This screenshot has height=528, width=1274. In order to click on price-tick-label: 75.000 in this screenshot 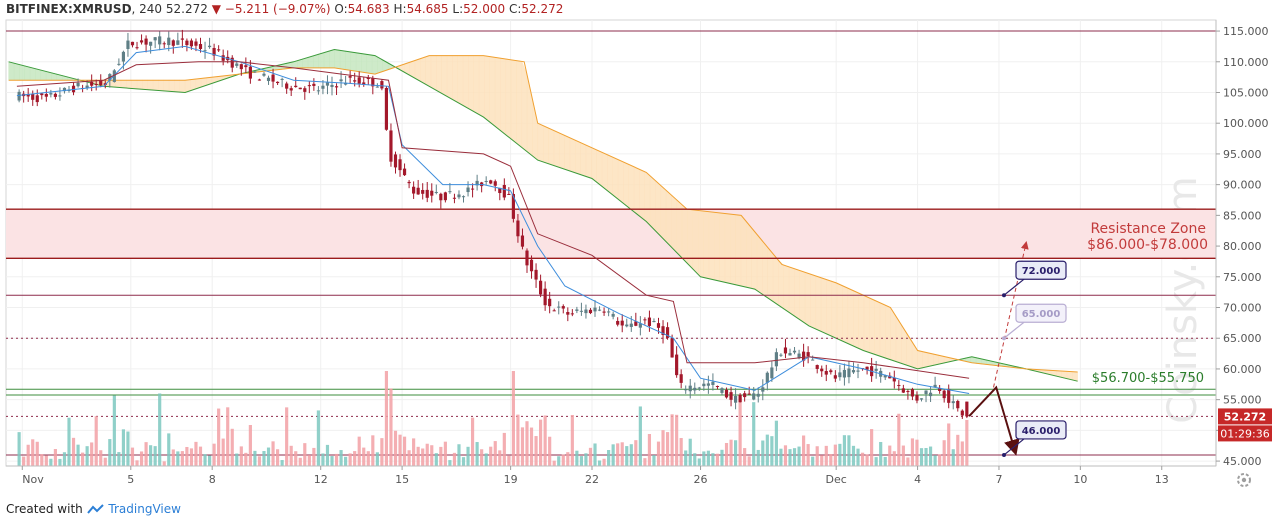, I will do `click(1242, 277)`.